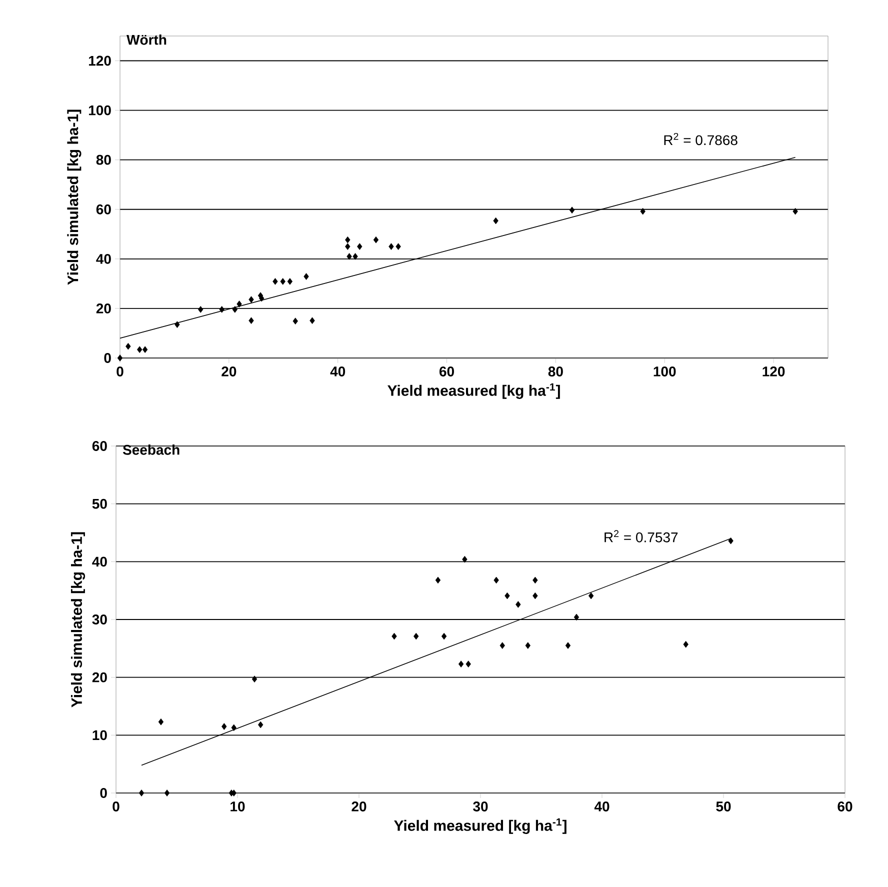 The height and width of the screenshot is (887, 888). I want to click on chart-title: Wörth, so click(146, 39).